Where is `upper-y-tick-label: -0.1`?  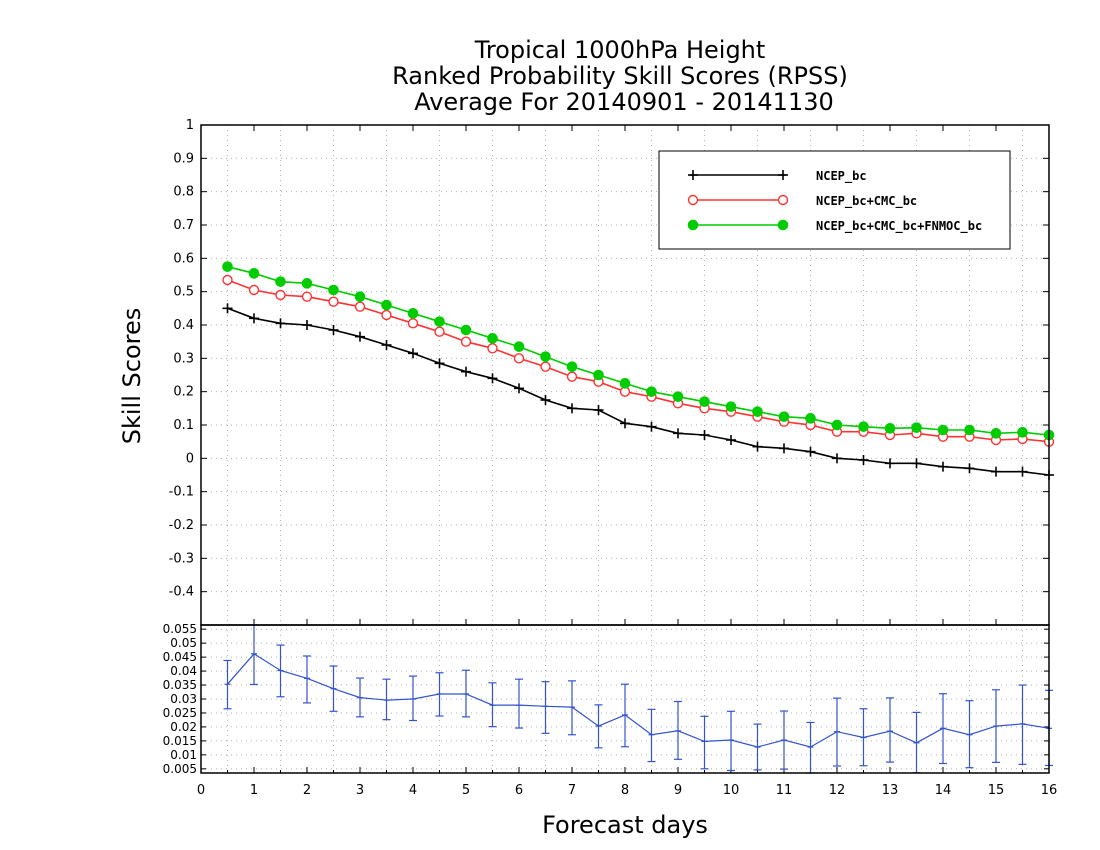
upper-y-tick-label: -0.1 is located at coordinates (181, 492).